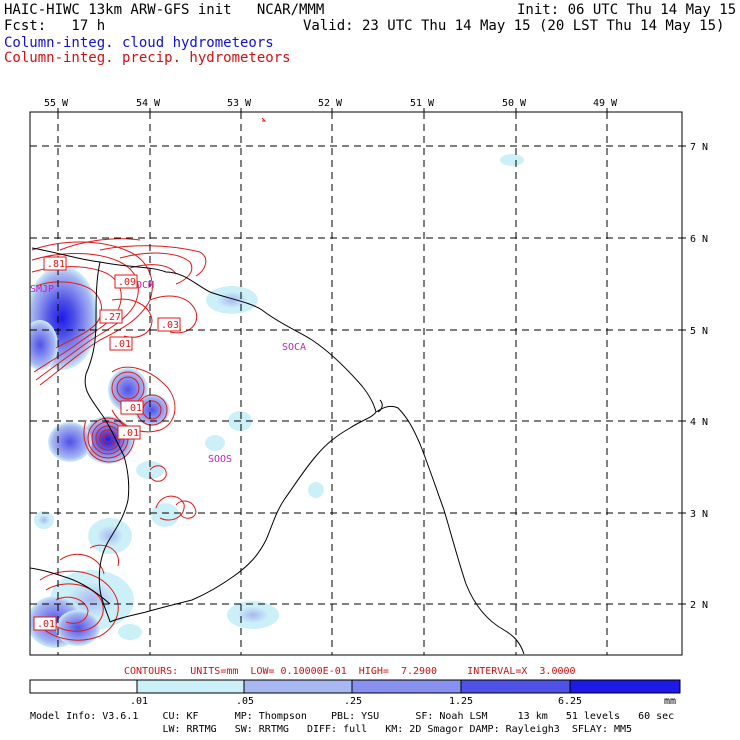 This screenshot has height=740, width=740. What do you see at coordinates (353, 701) in the screenshot?
I see `colorbar-tick: .25` at bounding box center [353, 701].